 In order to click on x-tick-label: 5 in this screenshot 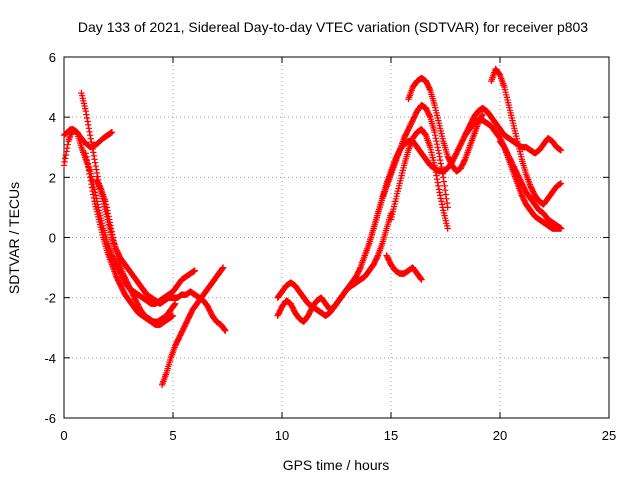, I will do `click(172, 435)`.